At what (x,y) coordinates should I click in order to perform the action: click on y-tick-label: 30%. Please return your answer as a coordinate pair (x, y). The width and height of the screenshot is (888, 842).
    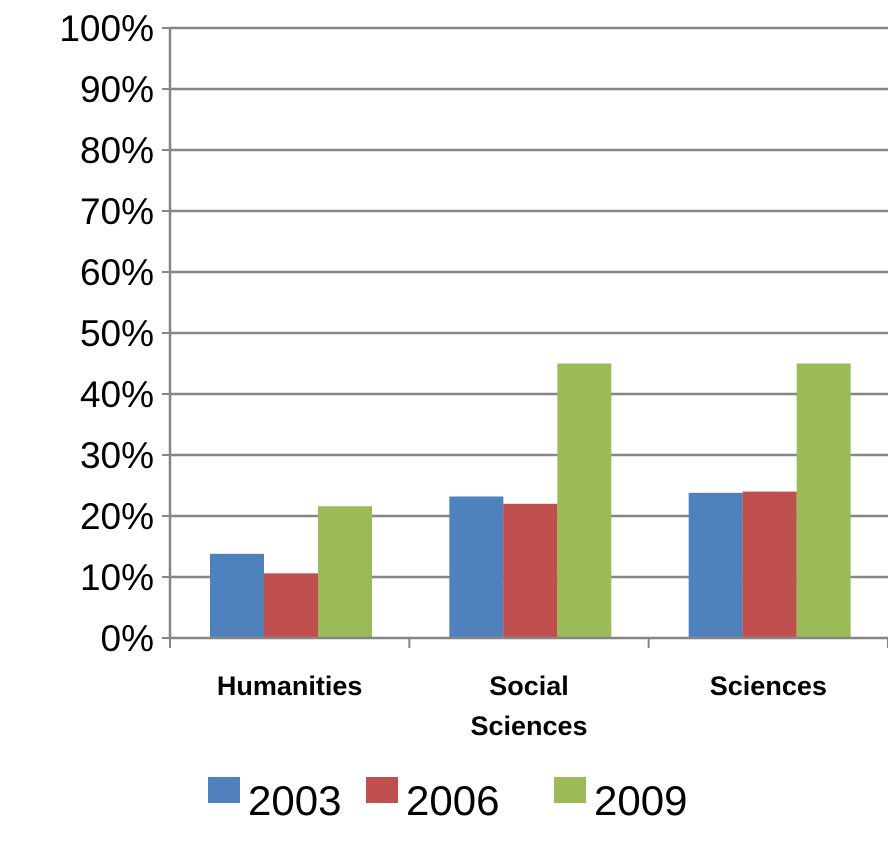
    Looking at the image, I should click on (117, 455).